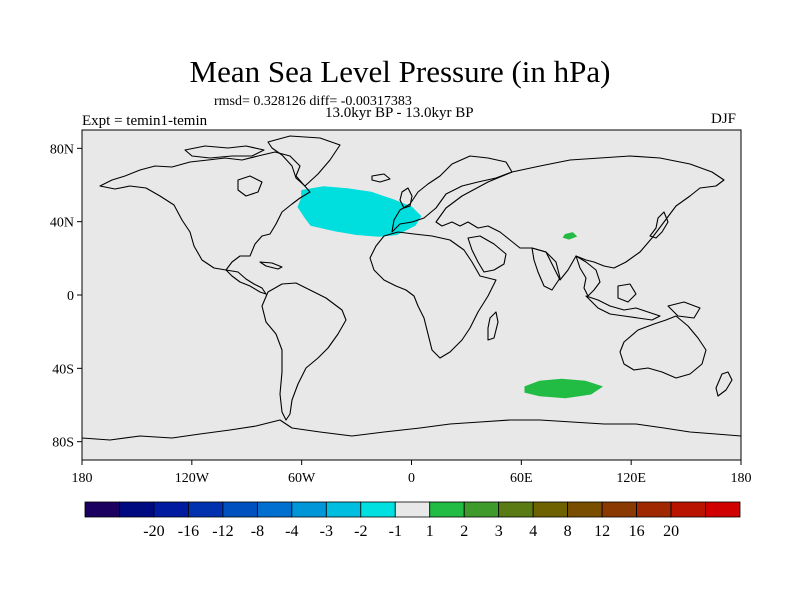  I want to click on y-tick-label: 80S, so click(63, 443).